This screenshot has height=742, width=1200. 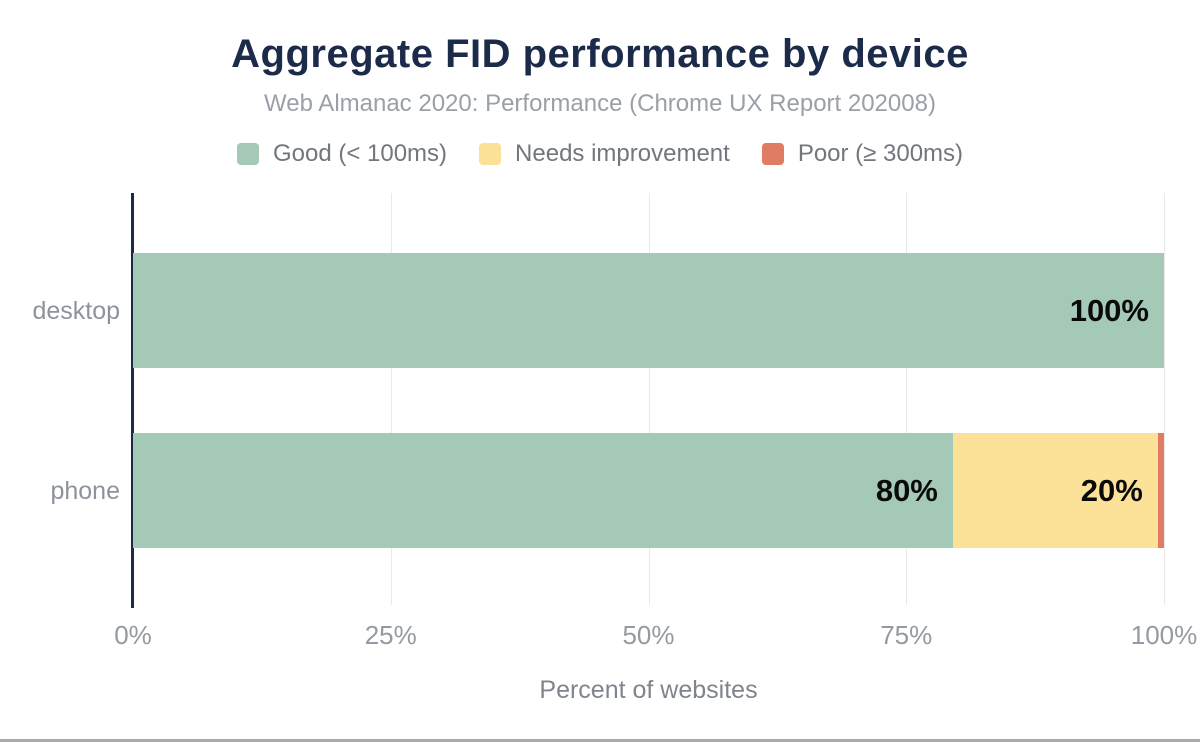 I want to click on legend-item-needs-improvement: Needs improvement, so click(x=604, y=154).